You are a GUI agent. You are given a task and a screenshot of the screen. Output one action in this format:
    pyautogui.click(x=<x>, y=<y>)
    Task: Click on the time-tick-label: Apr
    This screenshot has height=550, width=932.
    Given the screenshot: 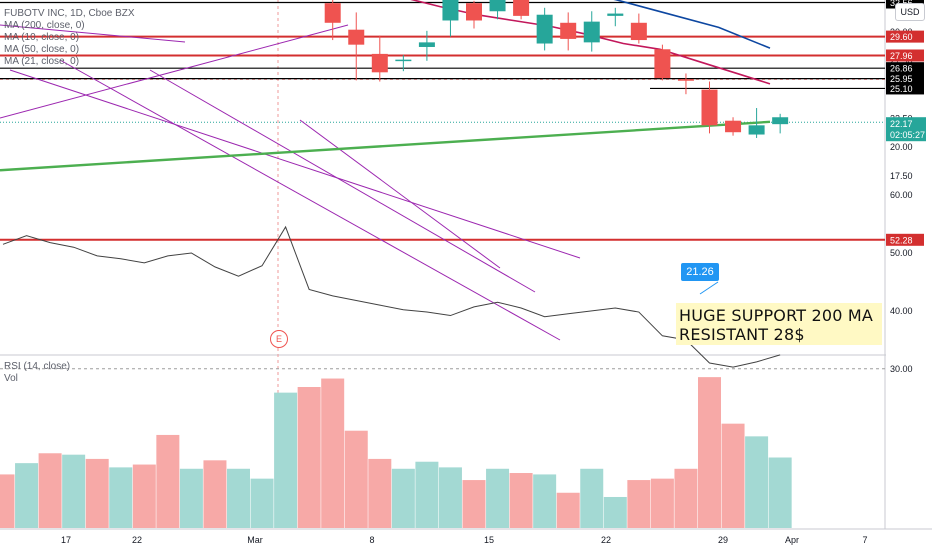 What is the action you would take?
    pyautogui.click(x=792, y=540)
    